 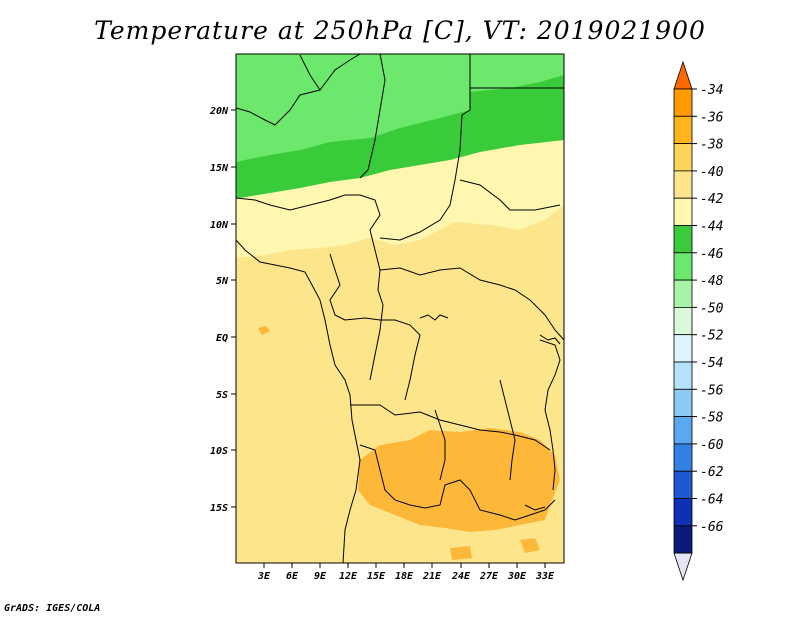 What do you see at coordinates (461, 553) in the screenshot?
I see `band-38-spot3` at bounding box center [461, 553].